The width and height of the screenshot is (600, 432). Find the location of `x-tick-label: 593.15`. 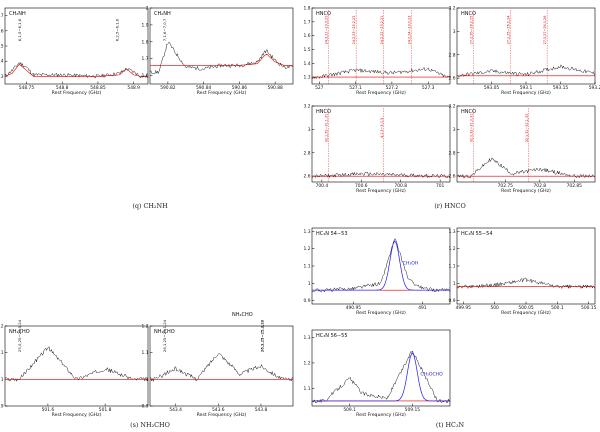

x-tick-label: 593.15 is located at coordinates (561, 88).